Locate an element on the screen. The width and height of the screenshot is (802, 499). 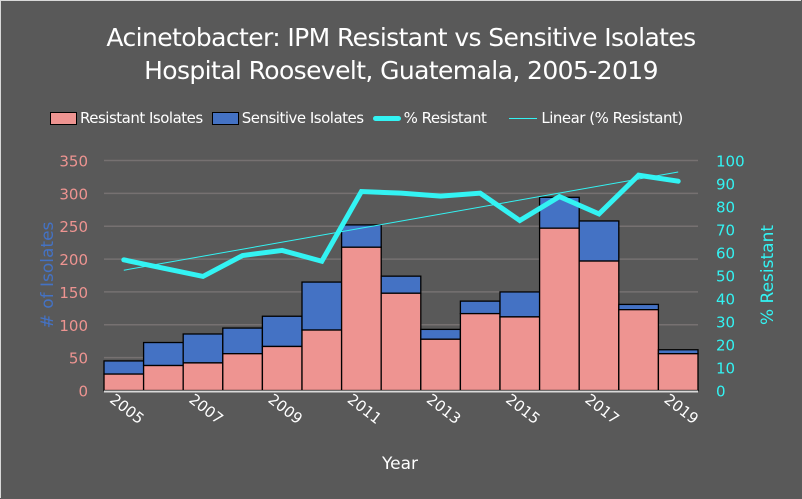
legend-swatch-line is located at coordinates (386, 118).